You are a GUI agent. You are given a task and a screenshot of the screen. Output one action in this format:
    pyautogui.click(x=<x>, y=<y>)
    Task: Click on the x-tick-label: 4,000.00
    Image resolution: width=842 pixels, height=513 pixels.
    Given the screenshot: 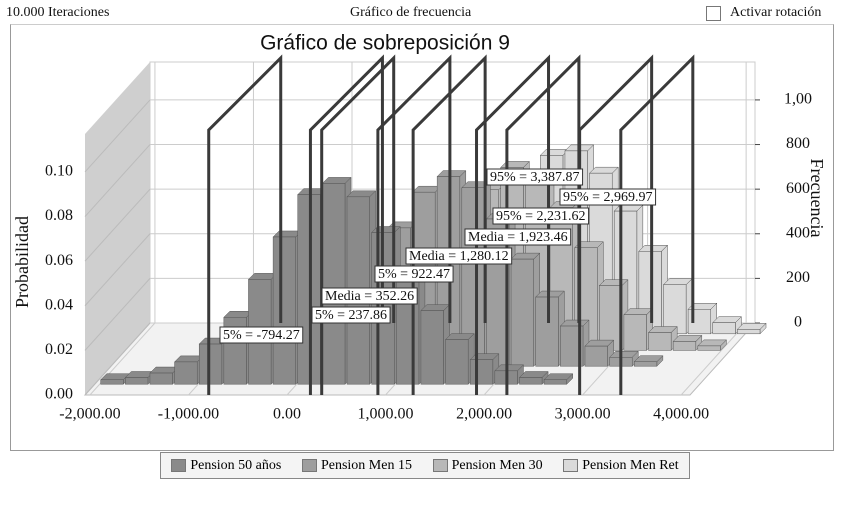 What is the action you would take?
    pyautogui.click(x=681, y=414)
    